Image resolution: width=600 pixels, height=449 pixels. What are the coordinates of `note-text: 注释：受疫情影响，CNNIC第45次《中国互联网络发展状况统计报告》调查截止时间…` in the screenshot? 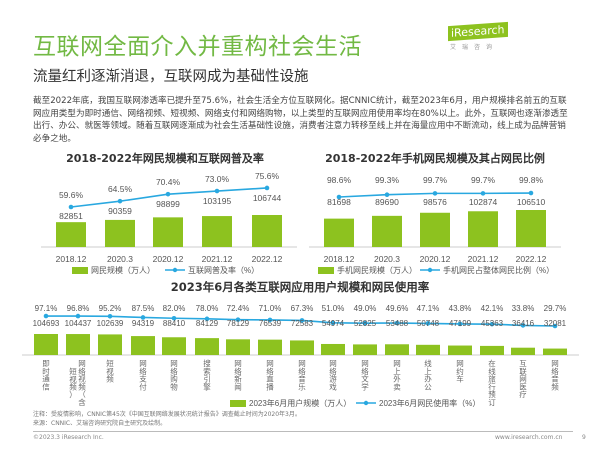 It's located at (167, 414).